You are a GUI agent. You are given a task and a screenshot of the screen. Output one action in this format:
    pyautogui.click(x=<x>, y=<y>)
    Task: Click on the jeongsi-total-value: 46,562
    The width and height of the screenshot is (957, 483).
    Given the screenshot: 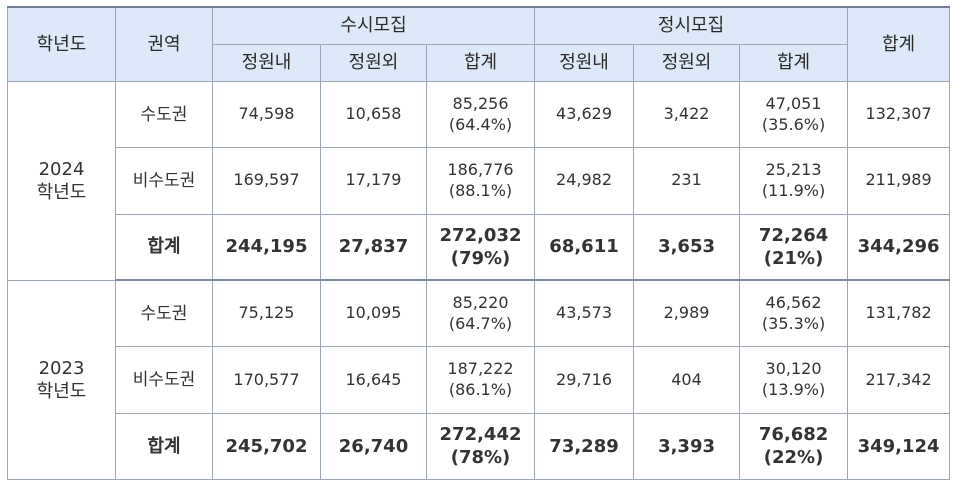 What is the action you would take?
    pyautogui.click(x=793, y=303)
    